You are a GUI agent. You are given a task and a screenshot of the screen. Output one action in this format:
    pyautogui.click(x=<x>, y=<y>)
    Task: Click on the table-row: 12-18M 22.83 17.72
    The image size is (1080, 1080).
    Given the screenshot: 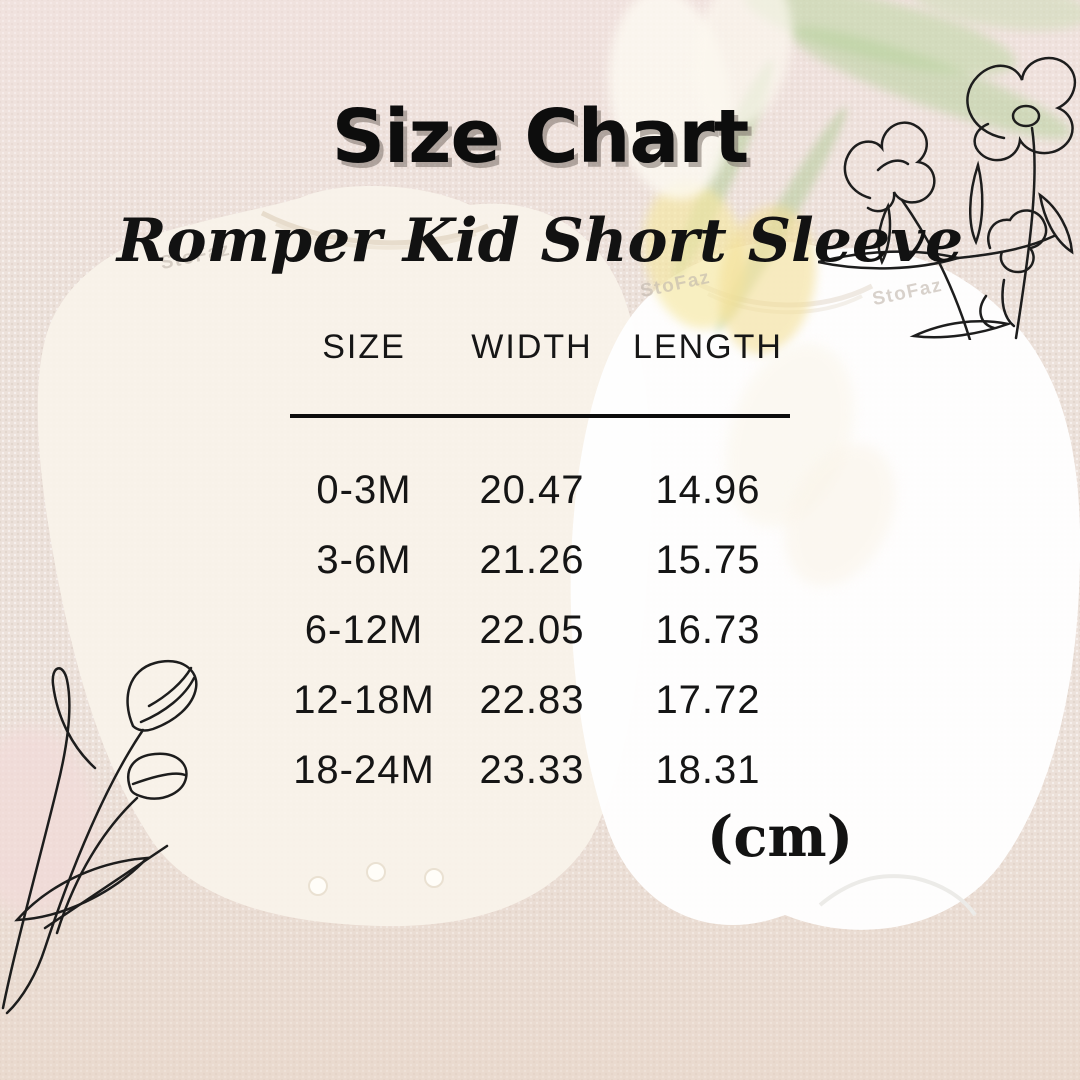 What is the action you would take?
    pyautogui.click(x=540, y=700)
    